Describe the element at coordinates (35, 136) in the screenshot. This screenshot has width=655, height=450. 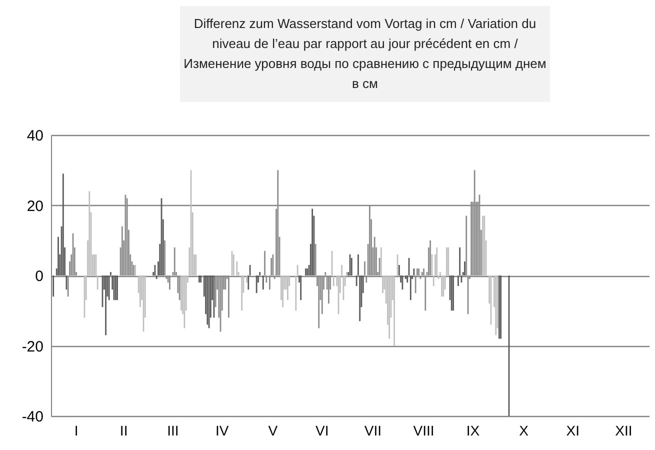
I see `y-tick-label: 40` at that location.